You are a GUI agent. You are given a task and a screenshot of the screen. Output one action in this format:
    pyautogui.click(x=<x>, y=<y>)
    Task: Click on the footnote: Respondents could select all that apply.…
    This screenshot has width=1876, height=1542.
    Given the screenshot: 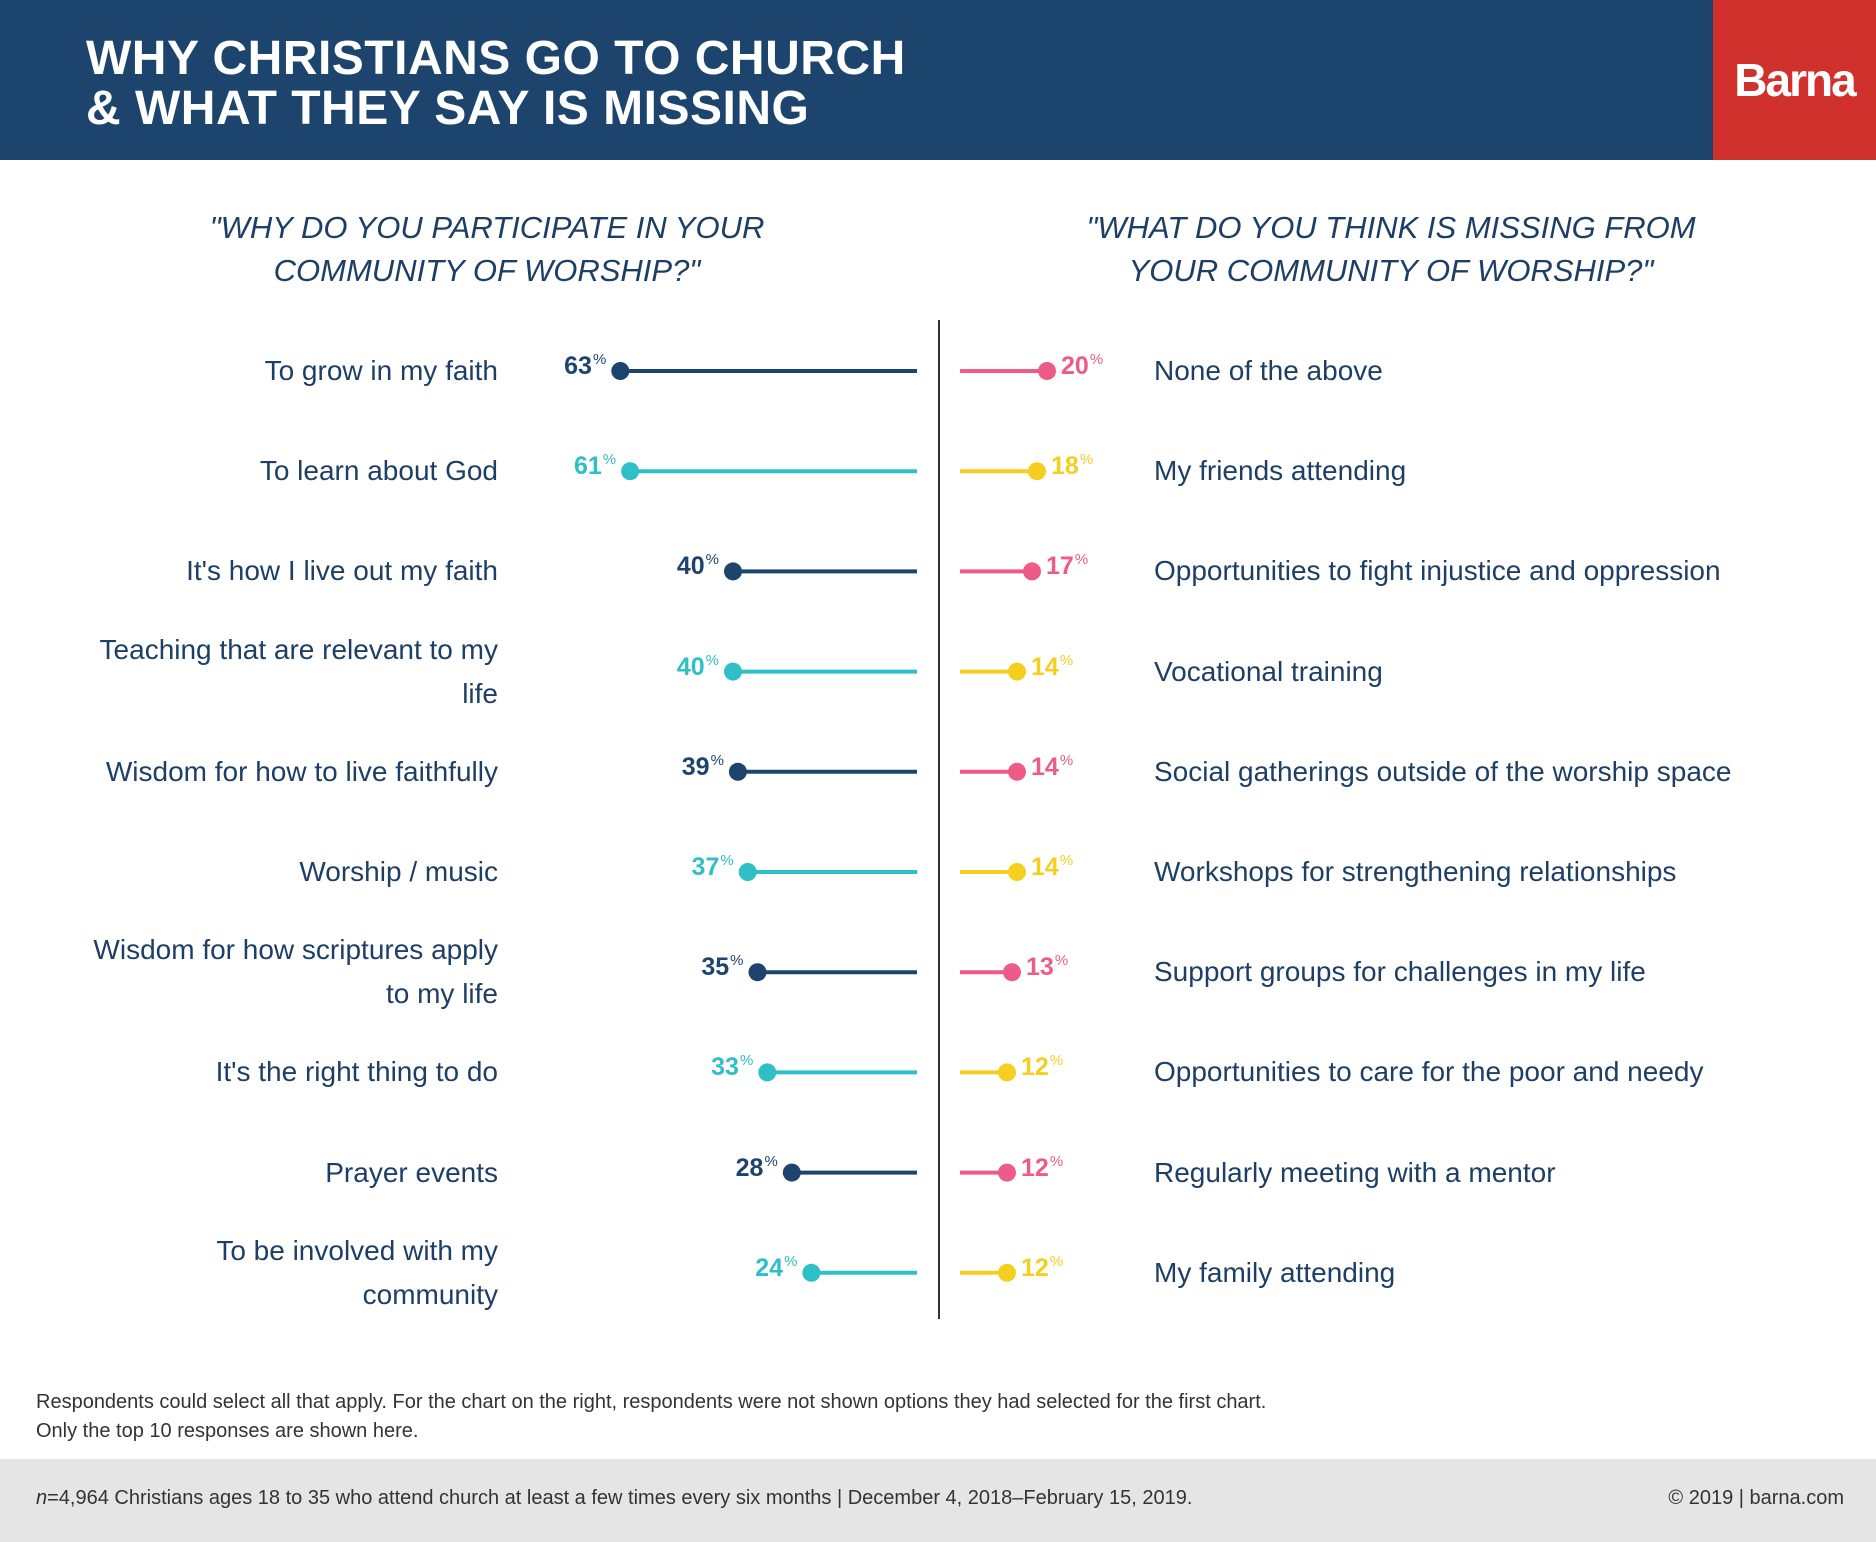 What is the action you would take?
    pyautogui.click(x=651, y=1417)
    